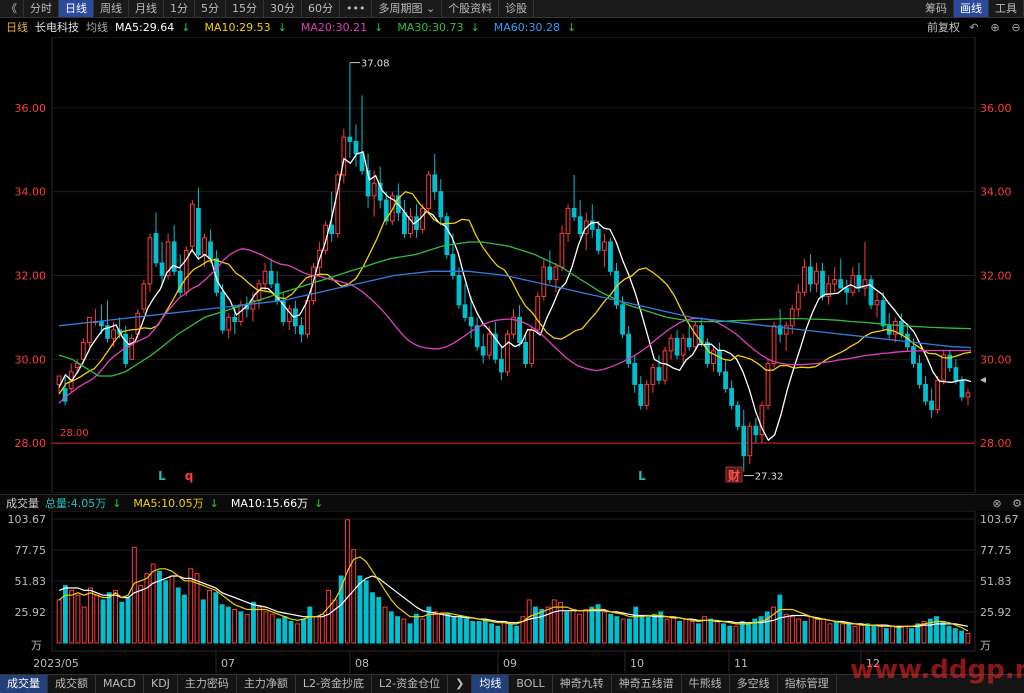 The height and width of the screenshot is (693, 1024). I want to click on diagnose-button: 诊股, so click(517, 8).